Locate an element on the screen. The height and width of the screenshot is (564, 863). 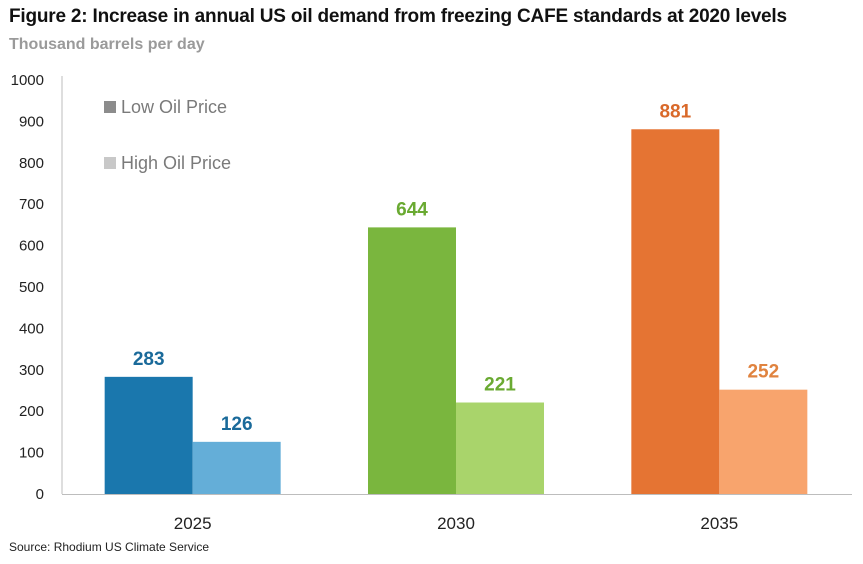
legend-swatch-high is located at coordinates (110, 163).